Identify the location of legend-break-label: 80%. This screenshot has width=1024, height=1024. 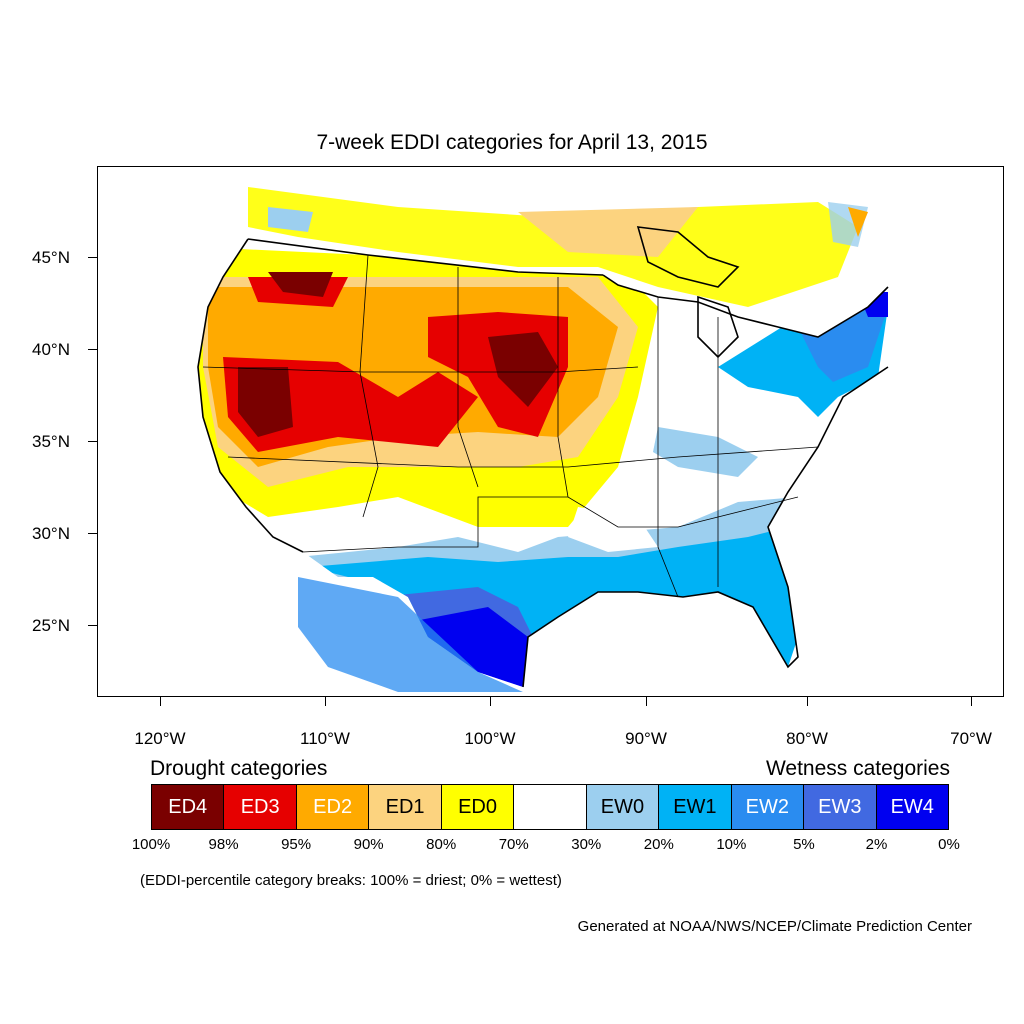
(441, 844).